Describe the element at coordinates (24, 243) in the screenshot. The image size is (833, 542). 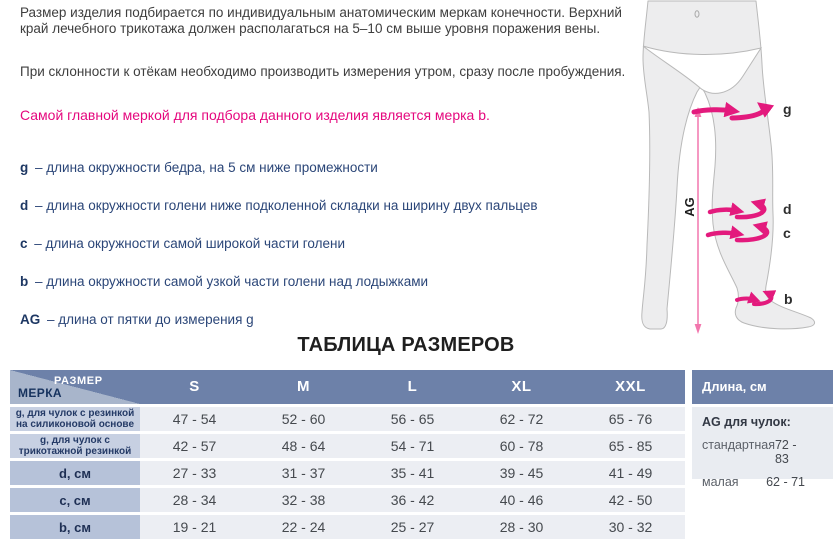
I see `definition-key: c` at that location.